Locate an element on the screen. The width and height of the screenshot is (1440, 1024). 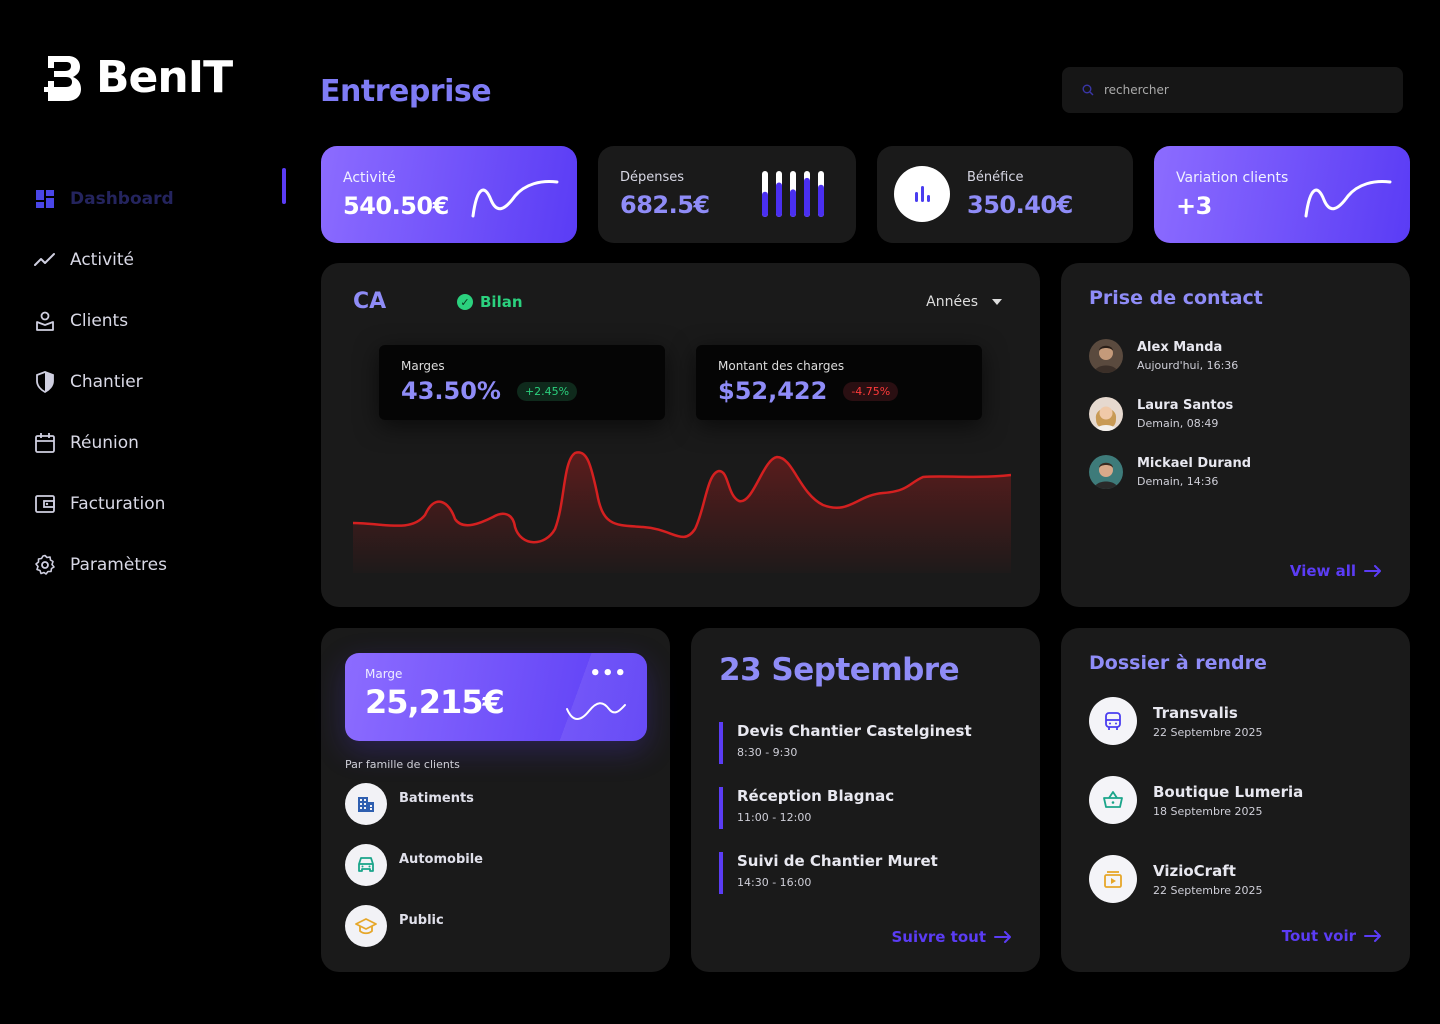
mini-bar-chart is located at coordinates (793, 194).